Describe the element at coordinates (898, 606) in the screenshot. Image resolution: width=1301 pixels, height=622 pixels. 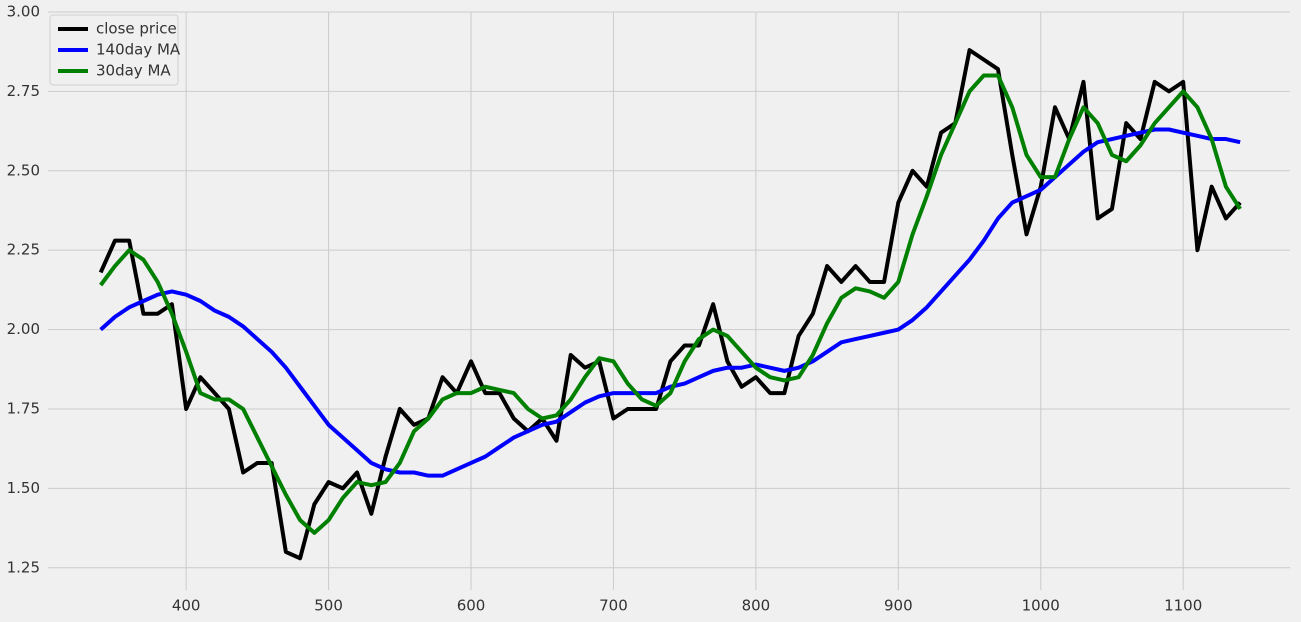
I see `x-tick-label: 900` at that location.